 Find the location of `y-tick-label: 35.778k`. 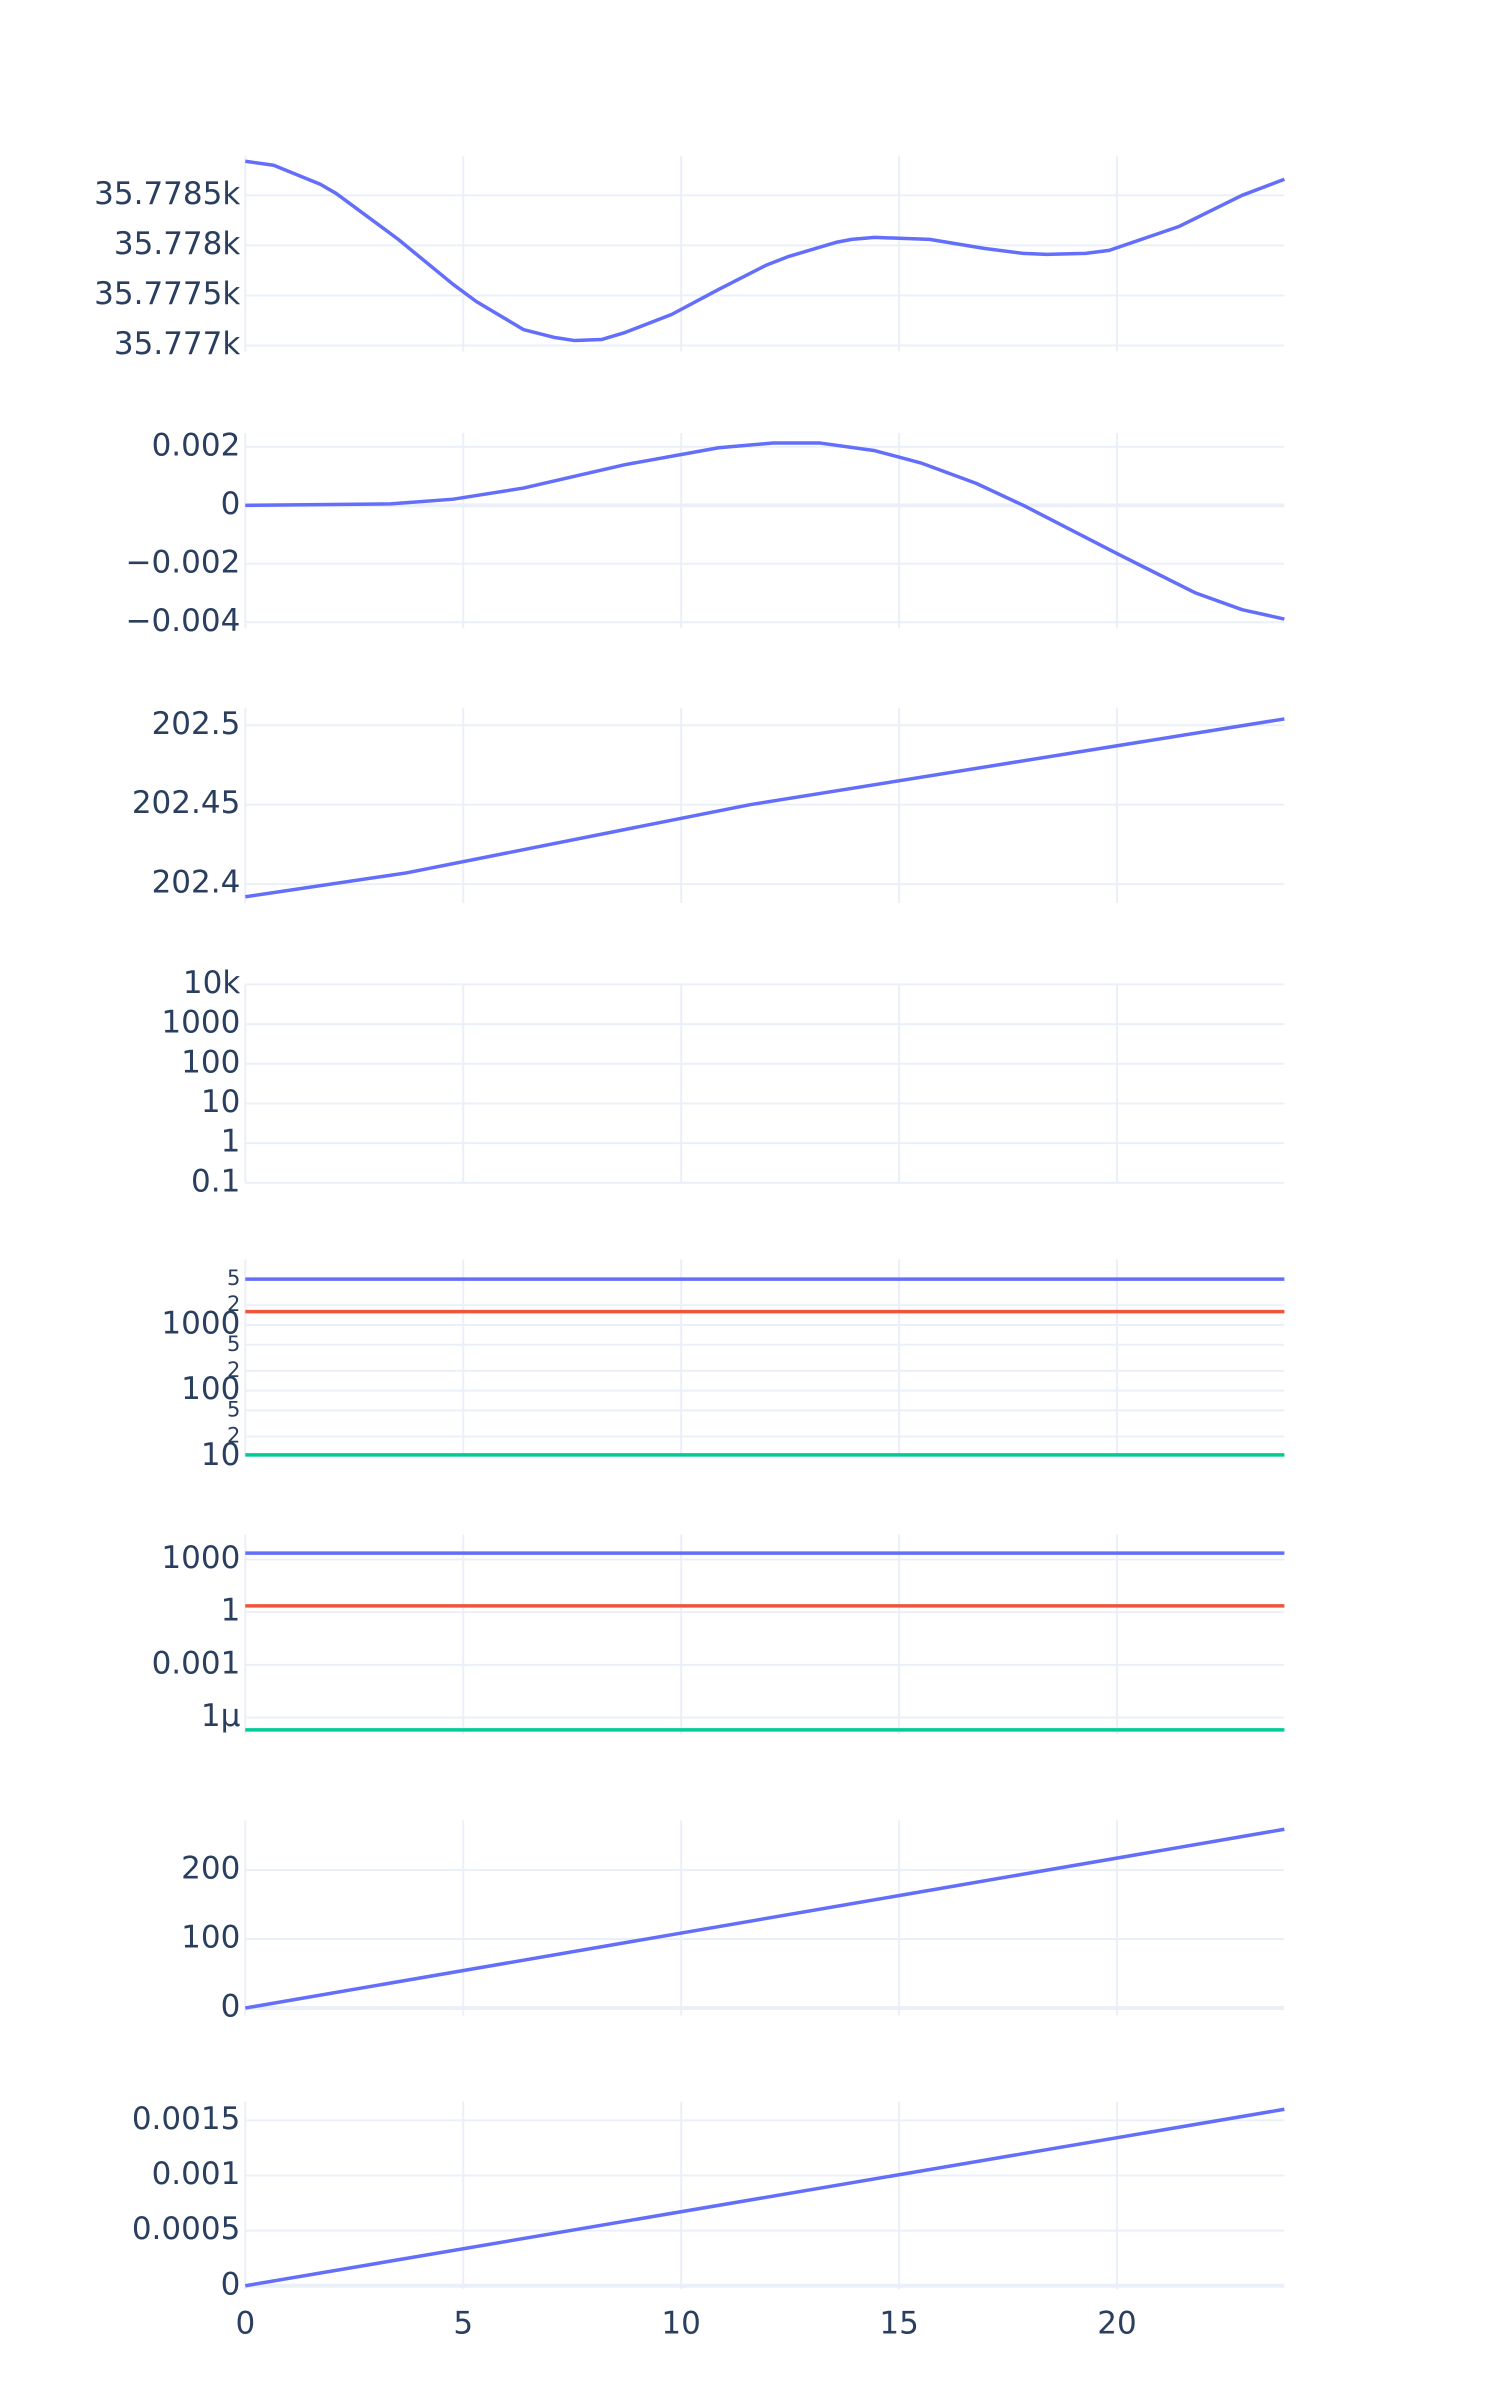

y-tick-label: 35.778k is located at coordinates (177, 244).